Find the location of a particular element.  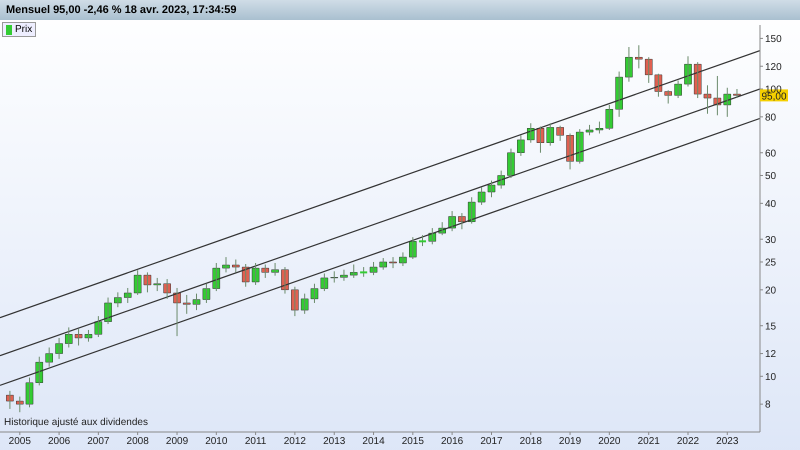

x-tick-label: 2009 is located at coordinates (177, 442).